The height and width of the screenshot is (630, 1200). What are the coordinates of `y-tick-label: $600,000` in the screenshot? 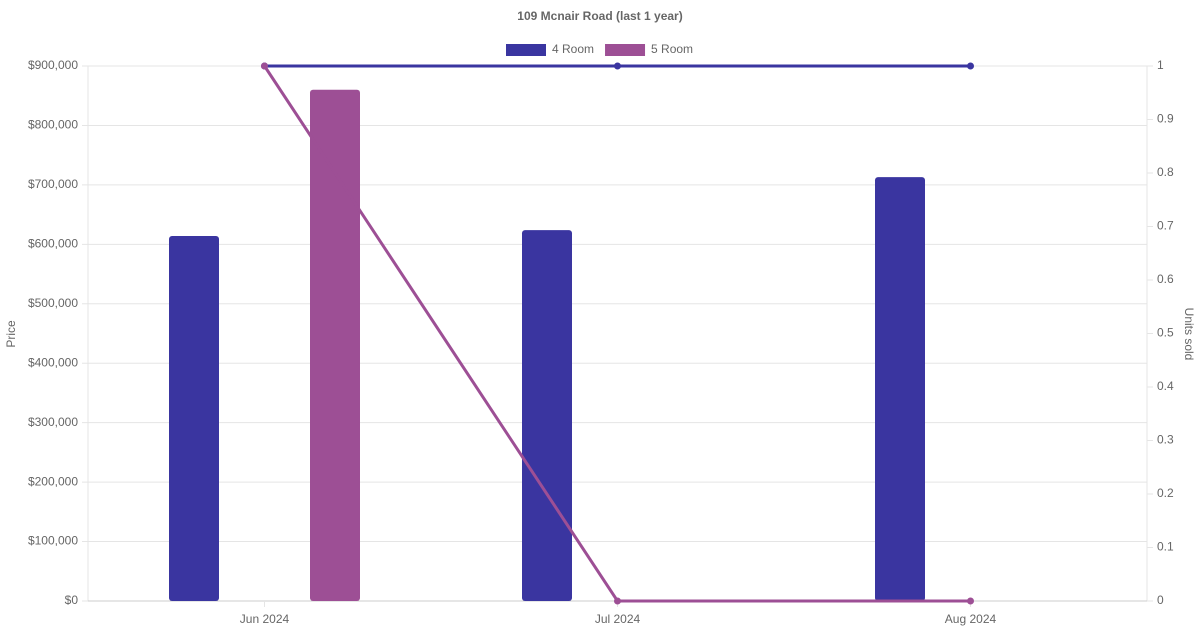 It's located at (53, 244).